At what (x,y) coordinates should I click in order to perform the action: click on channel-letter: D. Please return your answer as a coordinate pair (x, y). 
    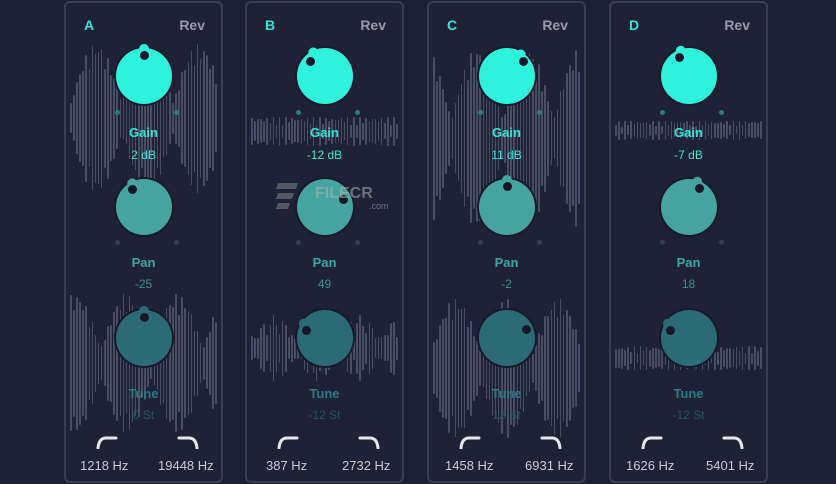
    Looking at the image, I should click on (634, 25).